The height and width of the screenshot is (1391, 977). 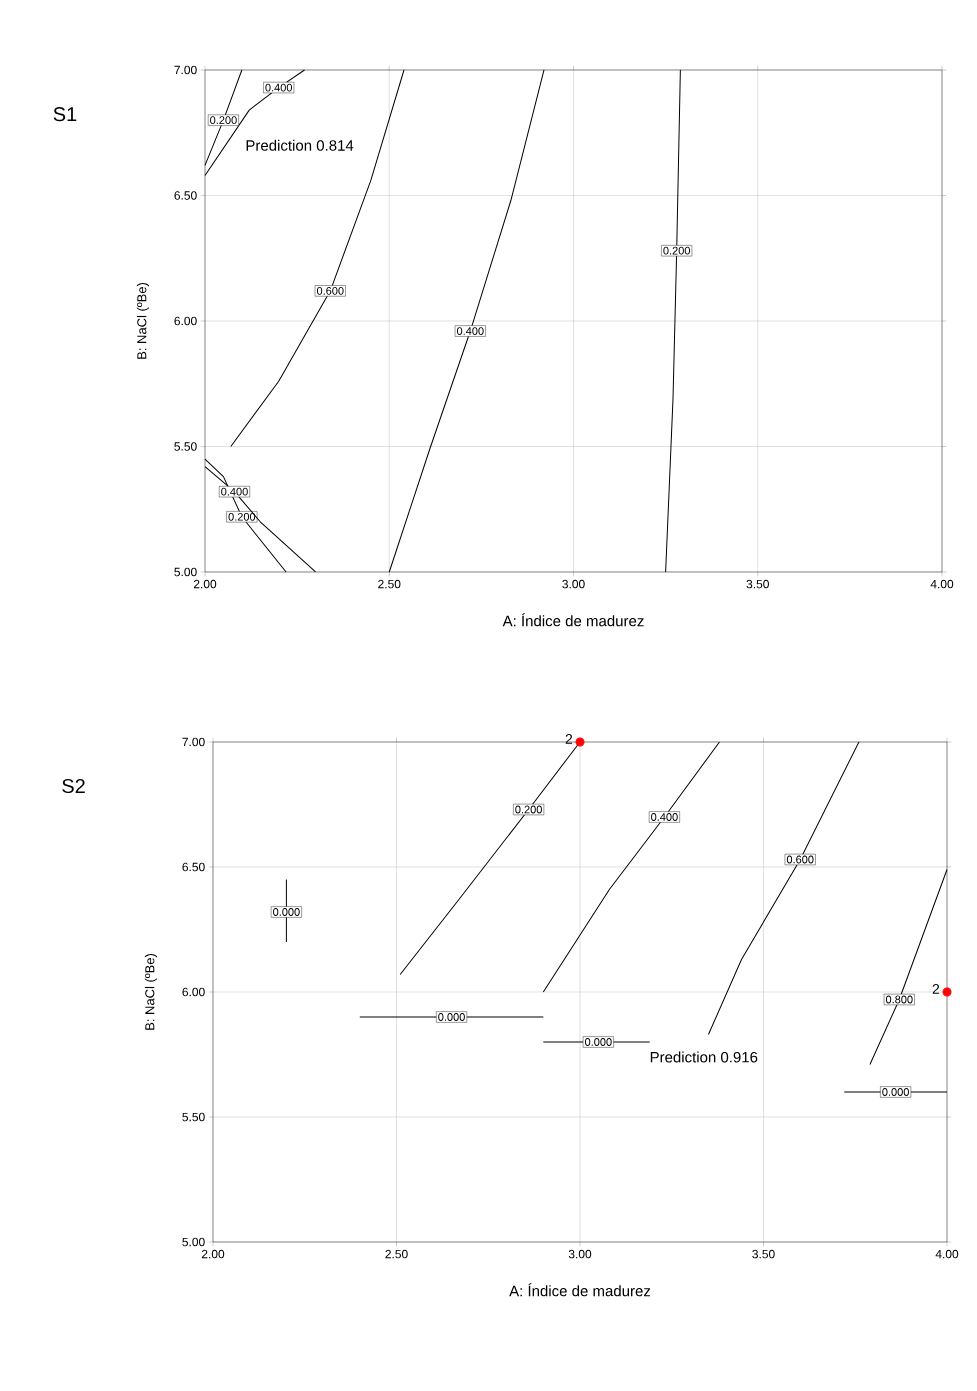 What do you see at coordinates (65, 114) in the screenshot?
I see `text: S1` at bounding box center [65, 114].